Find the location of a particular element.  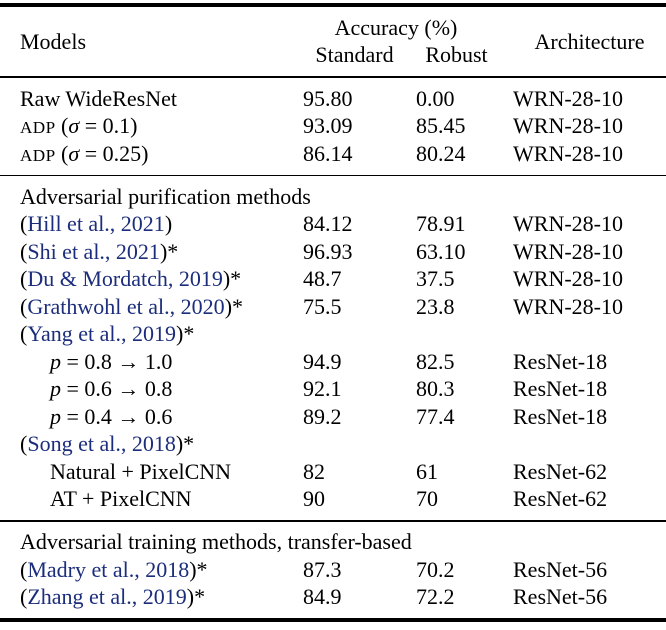

citation-link: Yang et al., 2019 is located at coordinates (102, 334).